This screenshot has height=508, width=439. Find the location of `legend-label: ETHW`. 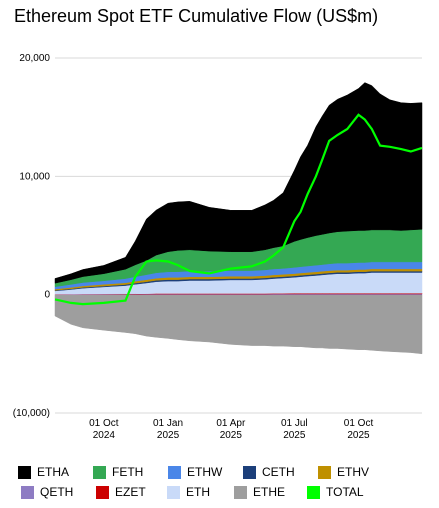

legend-label: ETHW is located at coordinates (205, 472).